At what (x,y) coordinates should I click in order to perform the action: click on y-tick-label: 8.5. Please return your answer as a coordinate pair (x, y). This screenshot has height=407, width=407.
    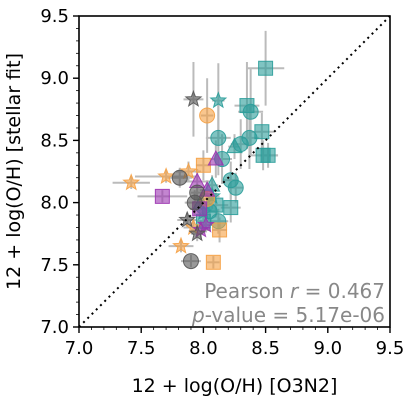
    Looking at the image, I should click on (54, 140).